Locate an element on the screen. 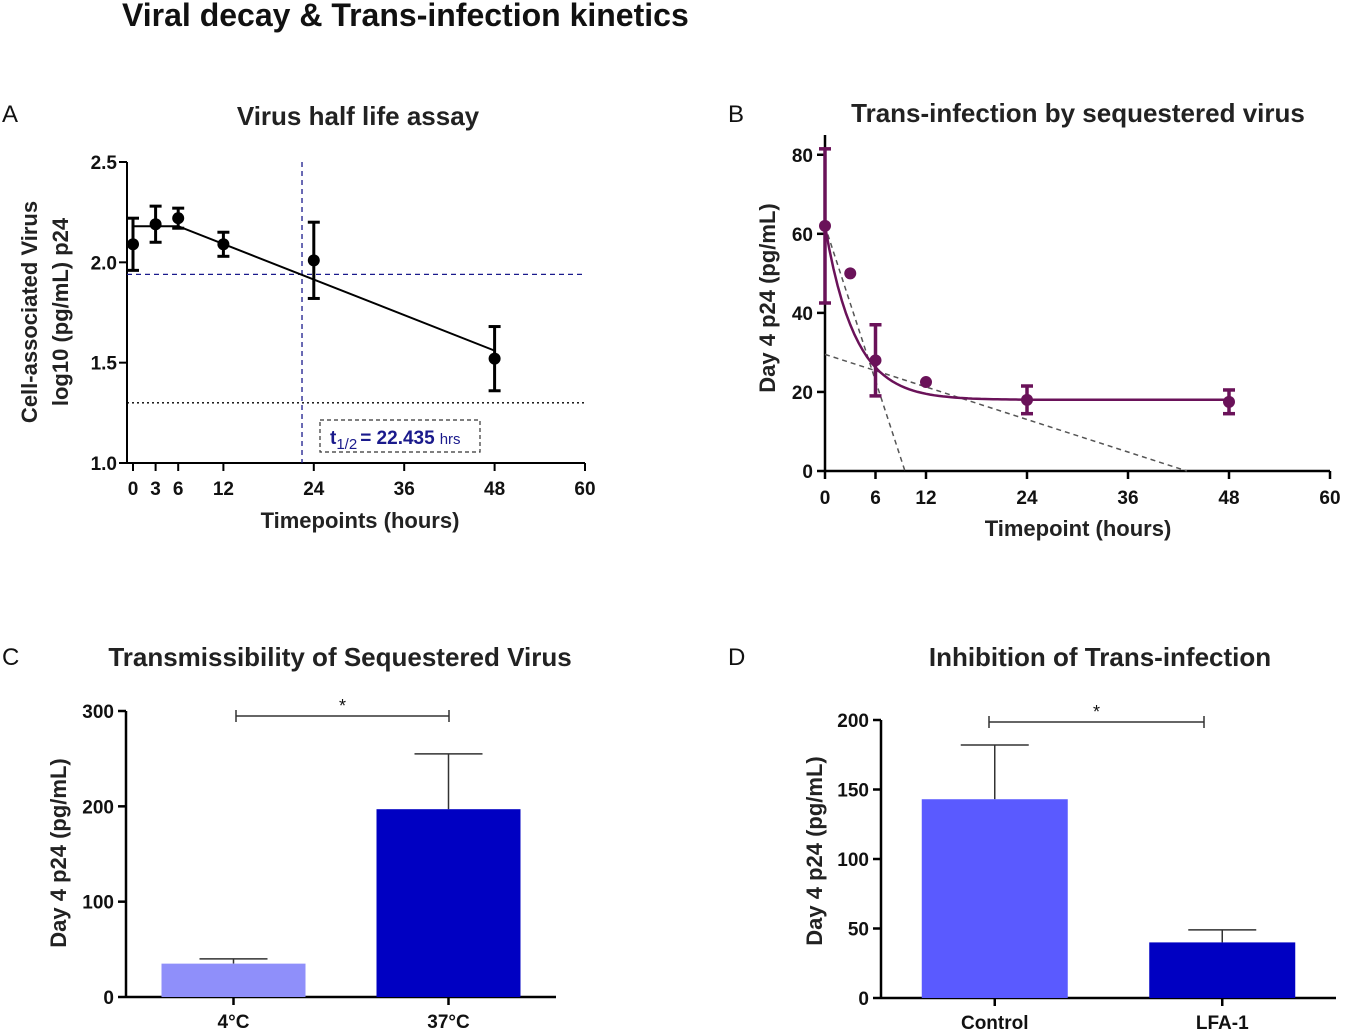 The width and height of the screenshot is (1345, 1031). y-tick-label: 1.5 is located at coordinates (104, 364).